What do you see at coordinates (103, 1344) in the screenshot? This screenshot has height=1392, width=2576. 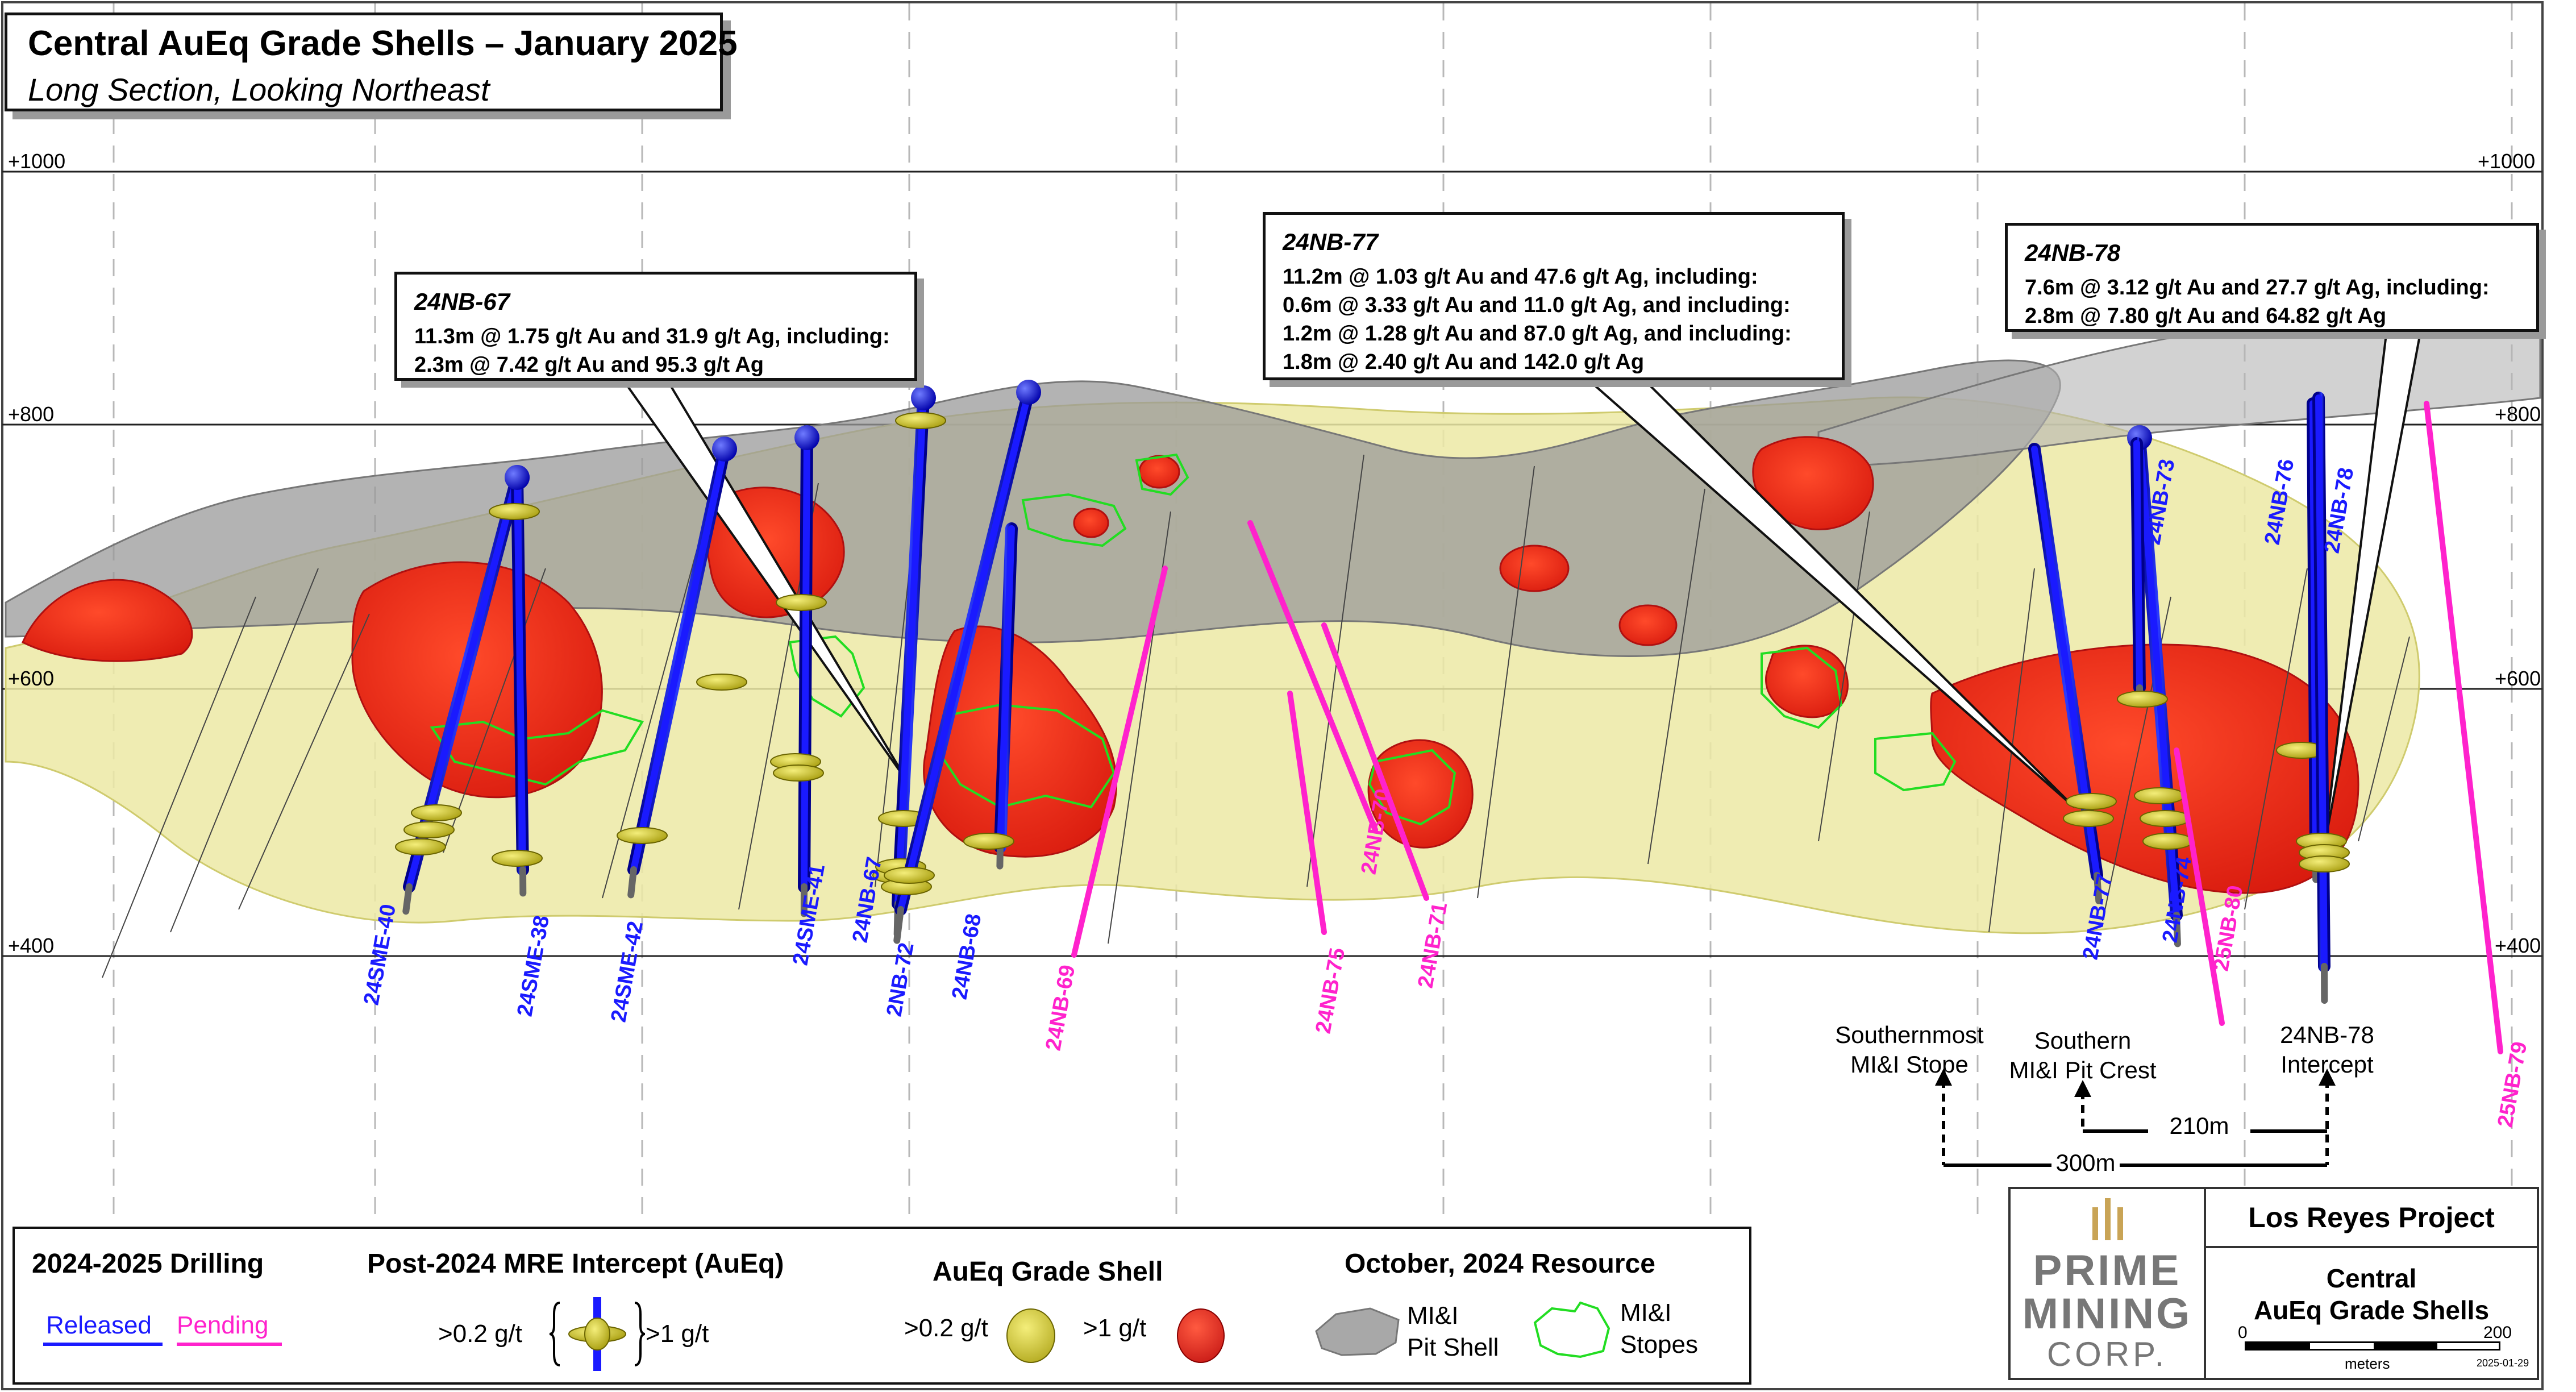 I see `legend-released-line` at bounding box center [103, 1344].